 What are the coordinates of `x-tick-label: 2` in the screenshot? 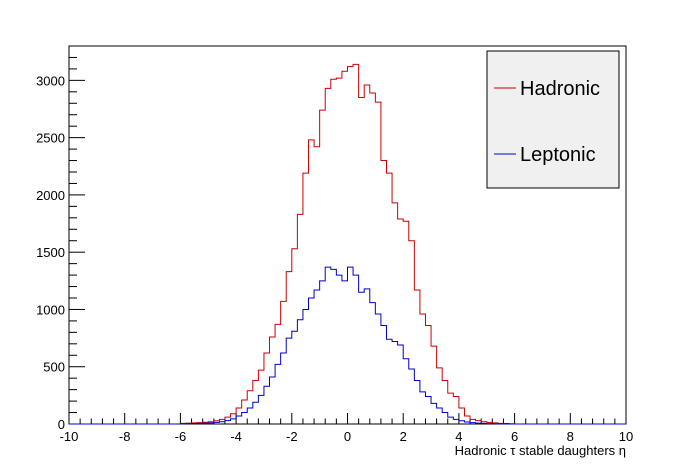 It's located at (403, 436).